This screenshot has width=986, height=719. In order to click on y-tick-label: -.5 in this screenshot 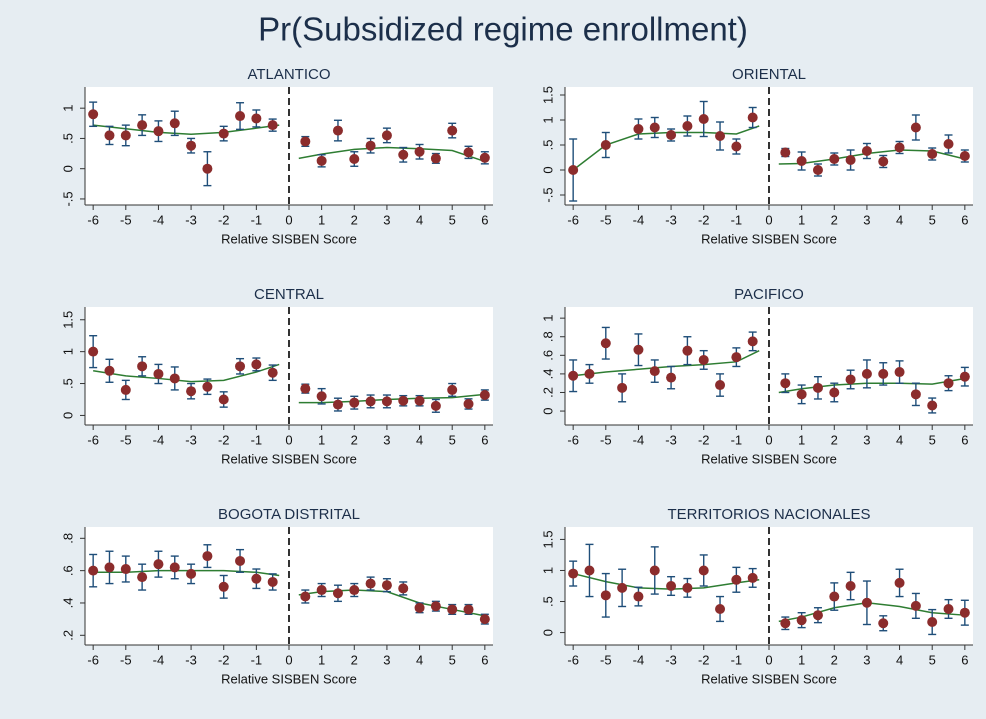, I will do `click(67, 198)`.